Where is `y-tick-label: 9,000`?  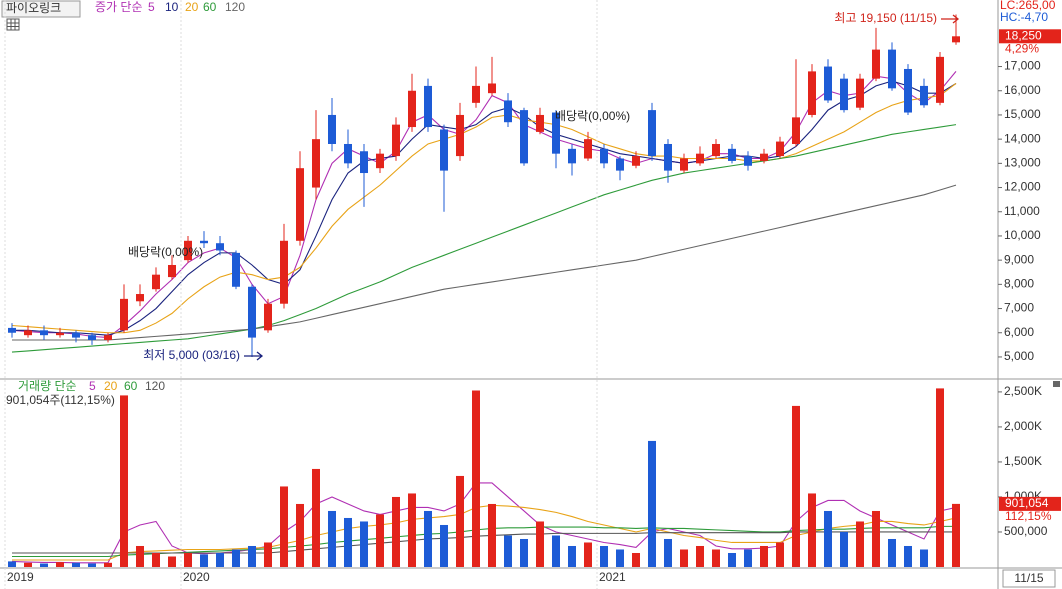
y-tick-label: 9,000 is located at coordinates (1019, 259).